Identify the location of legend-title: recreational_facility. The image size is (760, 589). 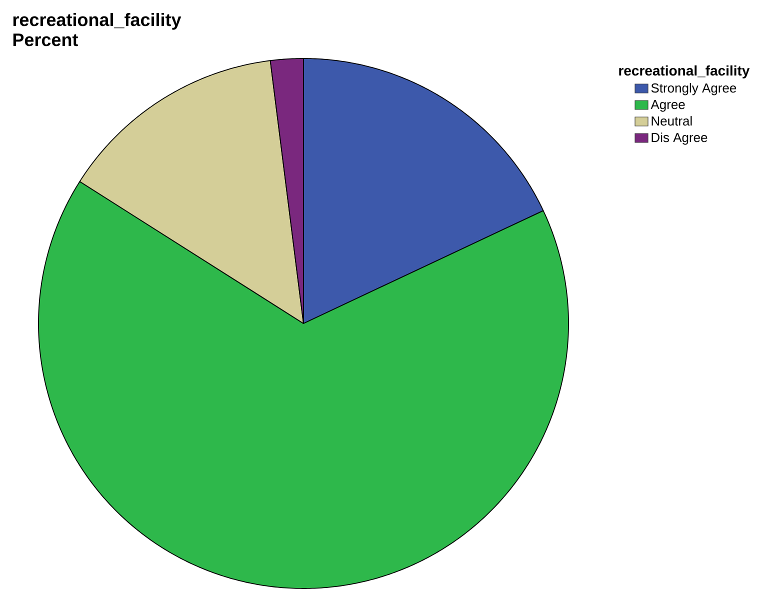
(684, 71).